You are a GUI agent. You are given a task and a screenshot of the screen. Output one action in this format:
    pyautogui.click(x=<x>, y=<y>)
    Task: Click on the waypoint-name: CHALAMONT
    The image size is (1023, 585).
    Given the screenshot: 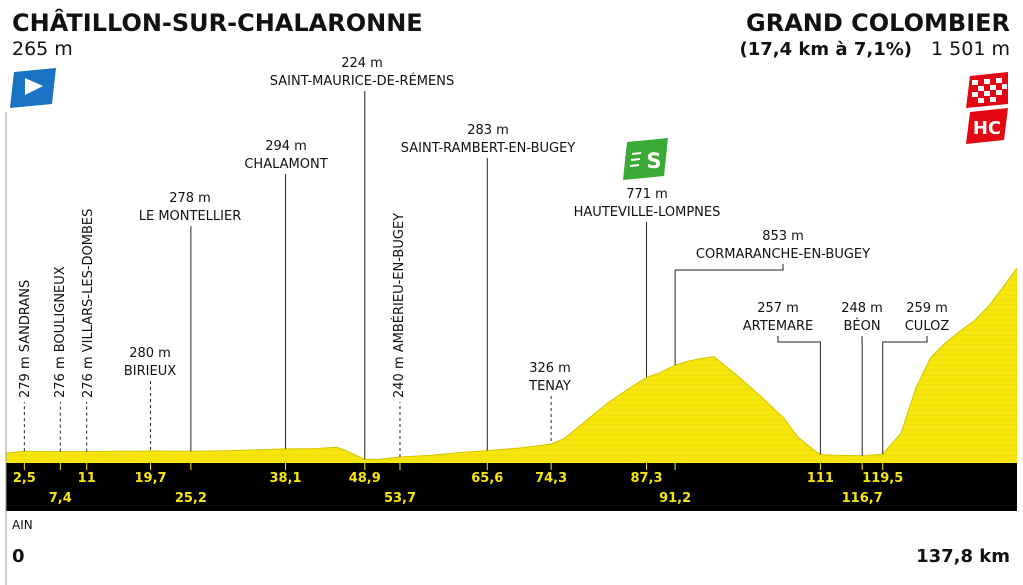 What is the action you would take?
    pyautogui.click(x=285, y=164)
    